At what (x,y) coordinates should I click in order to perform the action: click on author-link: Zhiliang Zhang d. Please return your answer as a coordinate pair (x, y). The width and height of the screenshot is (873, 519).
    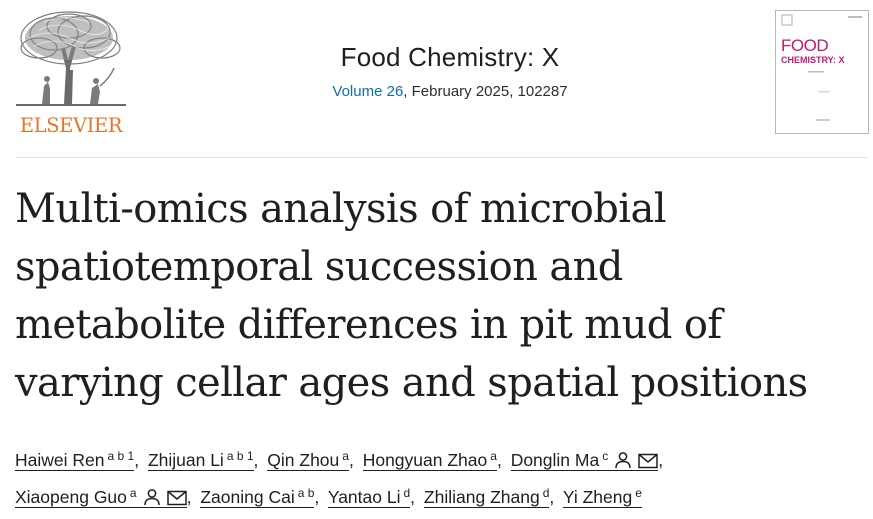
    Looking at the image, I should click on (486, 497).